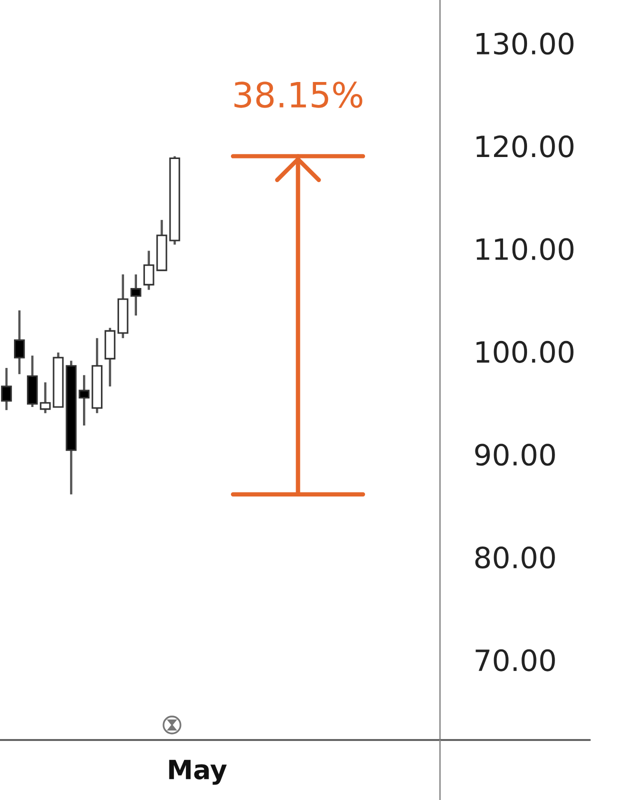 This screenshot has width=630, height=800. Describe the element at coordinates (298, 95) in the screenshot. I see `annotation: 38.15%` at that location.